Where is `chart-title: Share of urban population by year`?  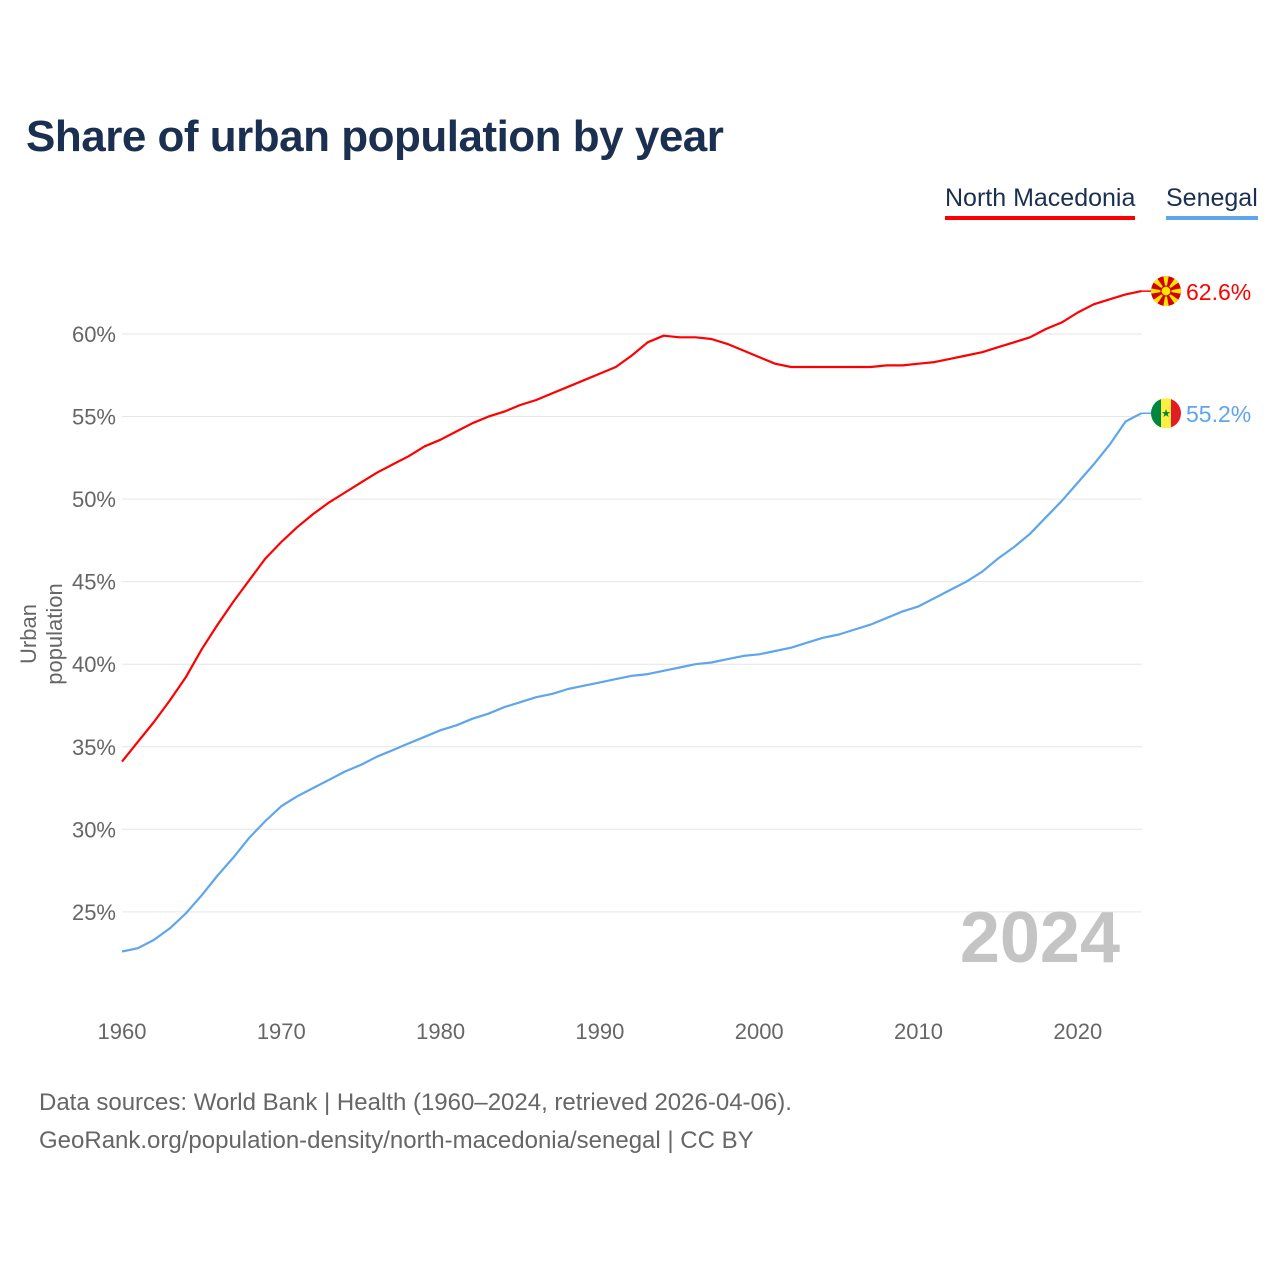
chart-title: Share of urban population by year is located at coordinates (375, 136).